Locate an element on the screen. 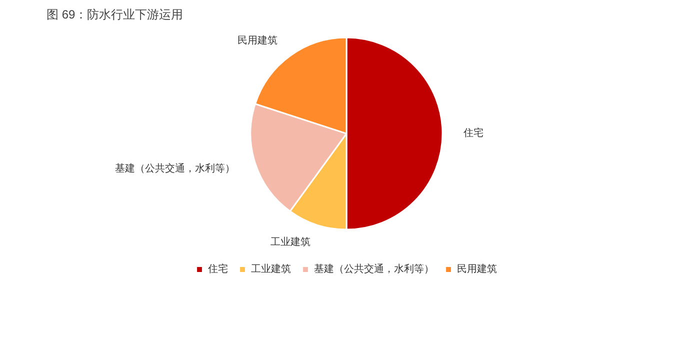  slice-label: 民用建筑 is located at coordinates (258, 40).